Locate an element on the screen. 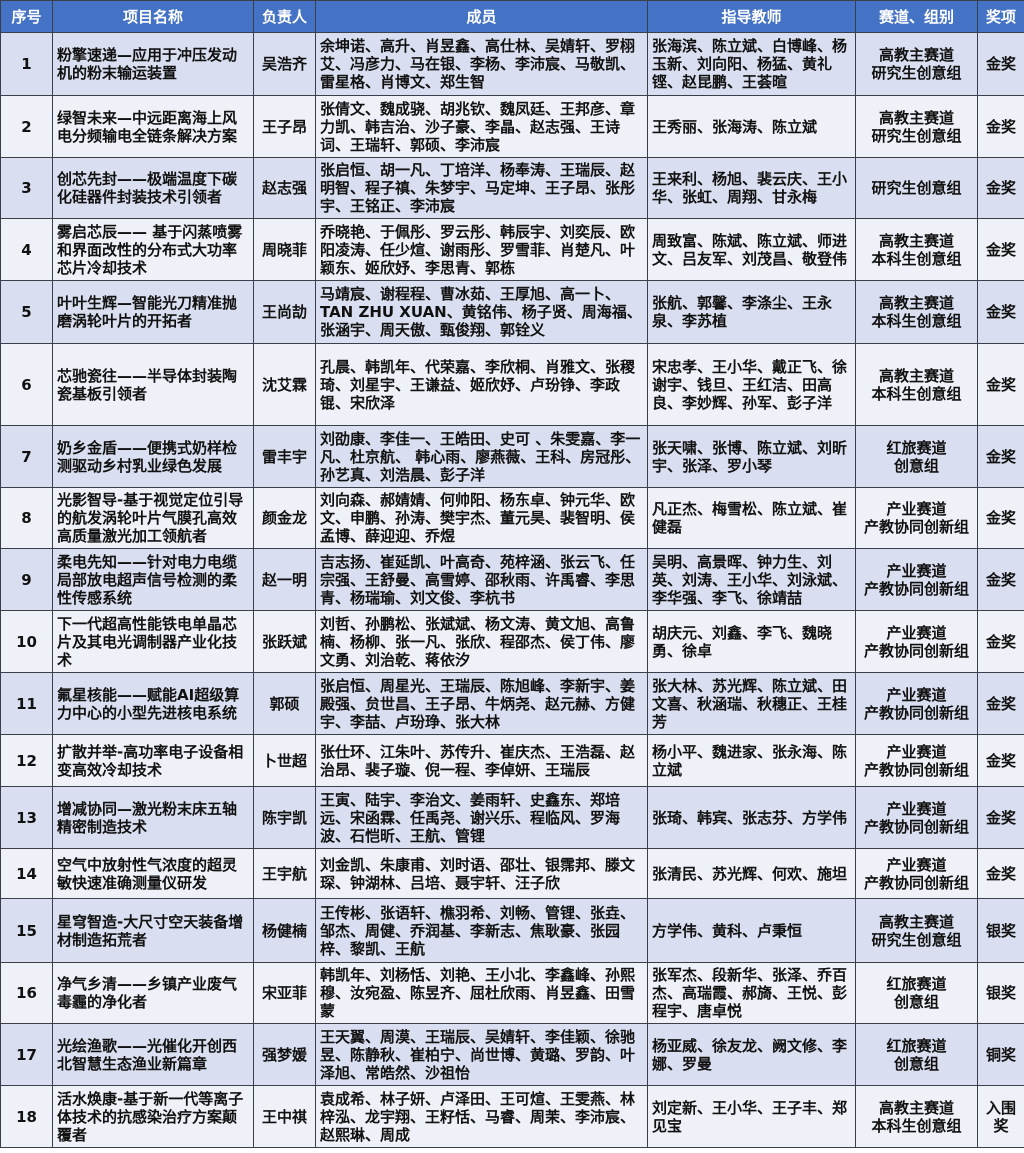 This screenshot has width=1024, height=1153. leader: 张跃斌 is located at coordinates (284, 641).